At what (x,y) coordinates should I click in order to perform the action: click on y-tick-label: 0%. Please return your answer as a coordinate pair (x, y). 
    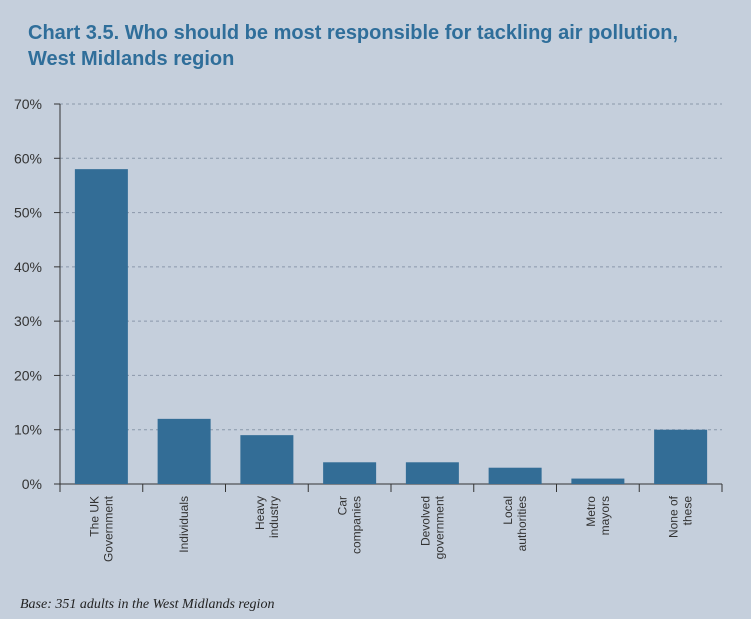
    Looking at the image, I should click on (32, 484).